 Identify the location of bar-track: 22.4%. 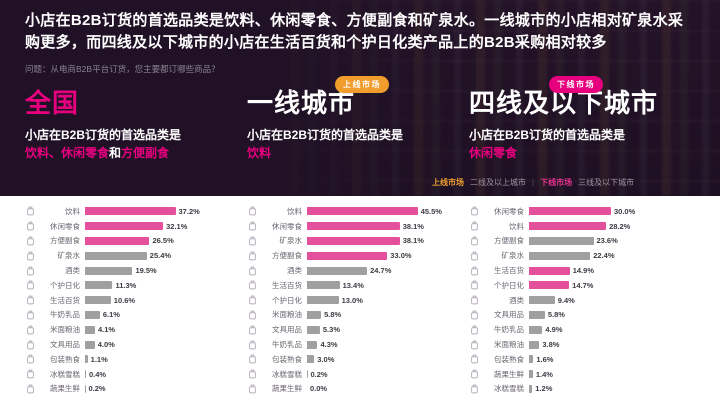
(611, 256).